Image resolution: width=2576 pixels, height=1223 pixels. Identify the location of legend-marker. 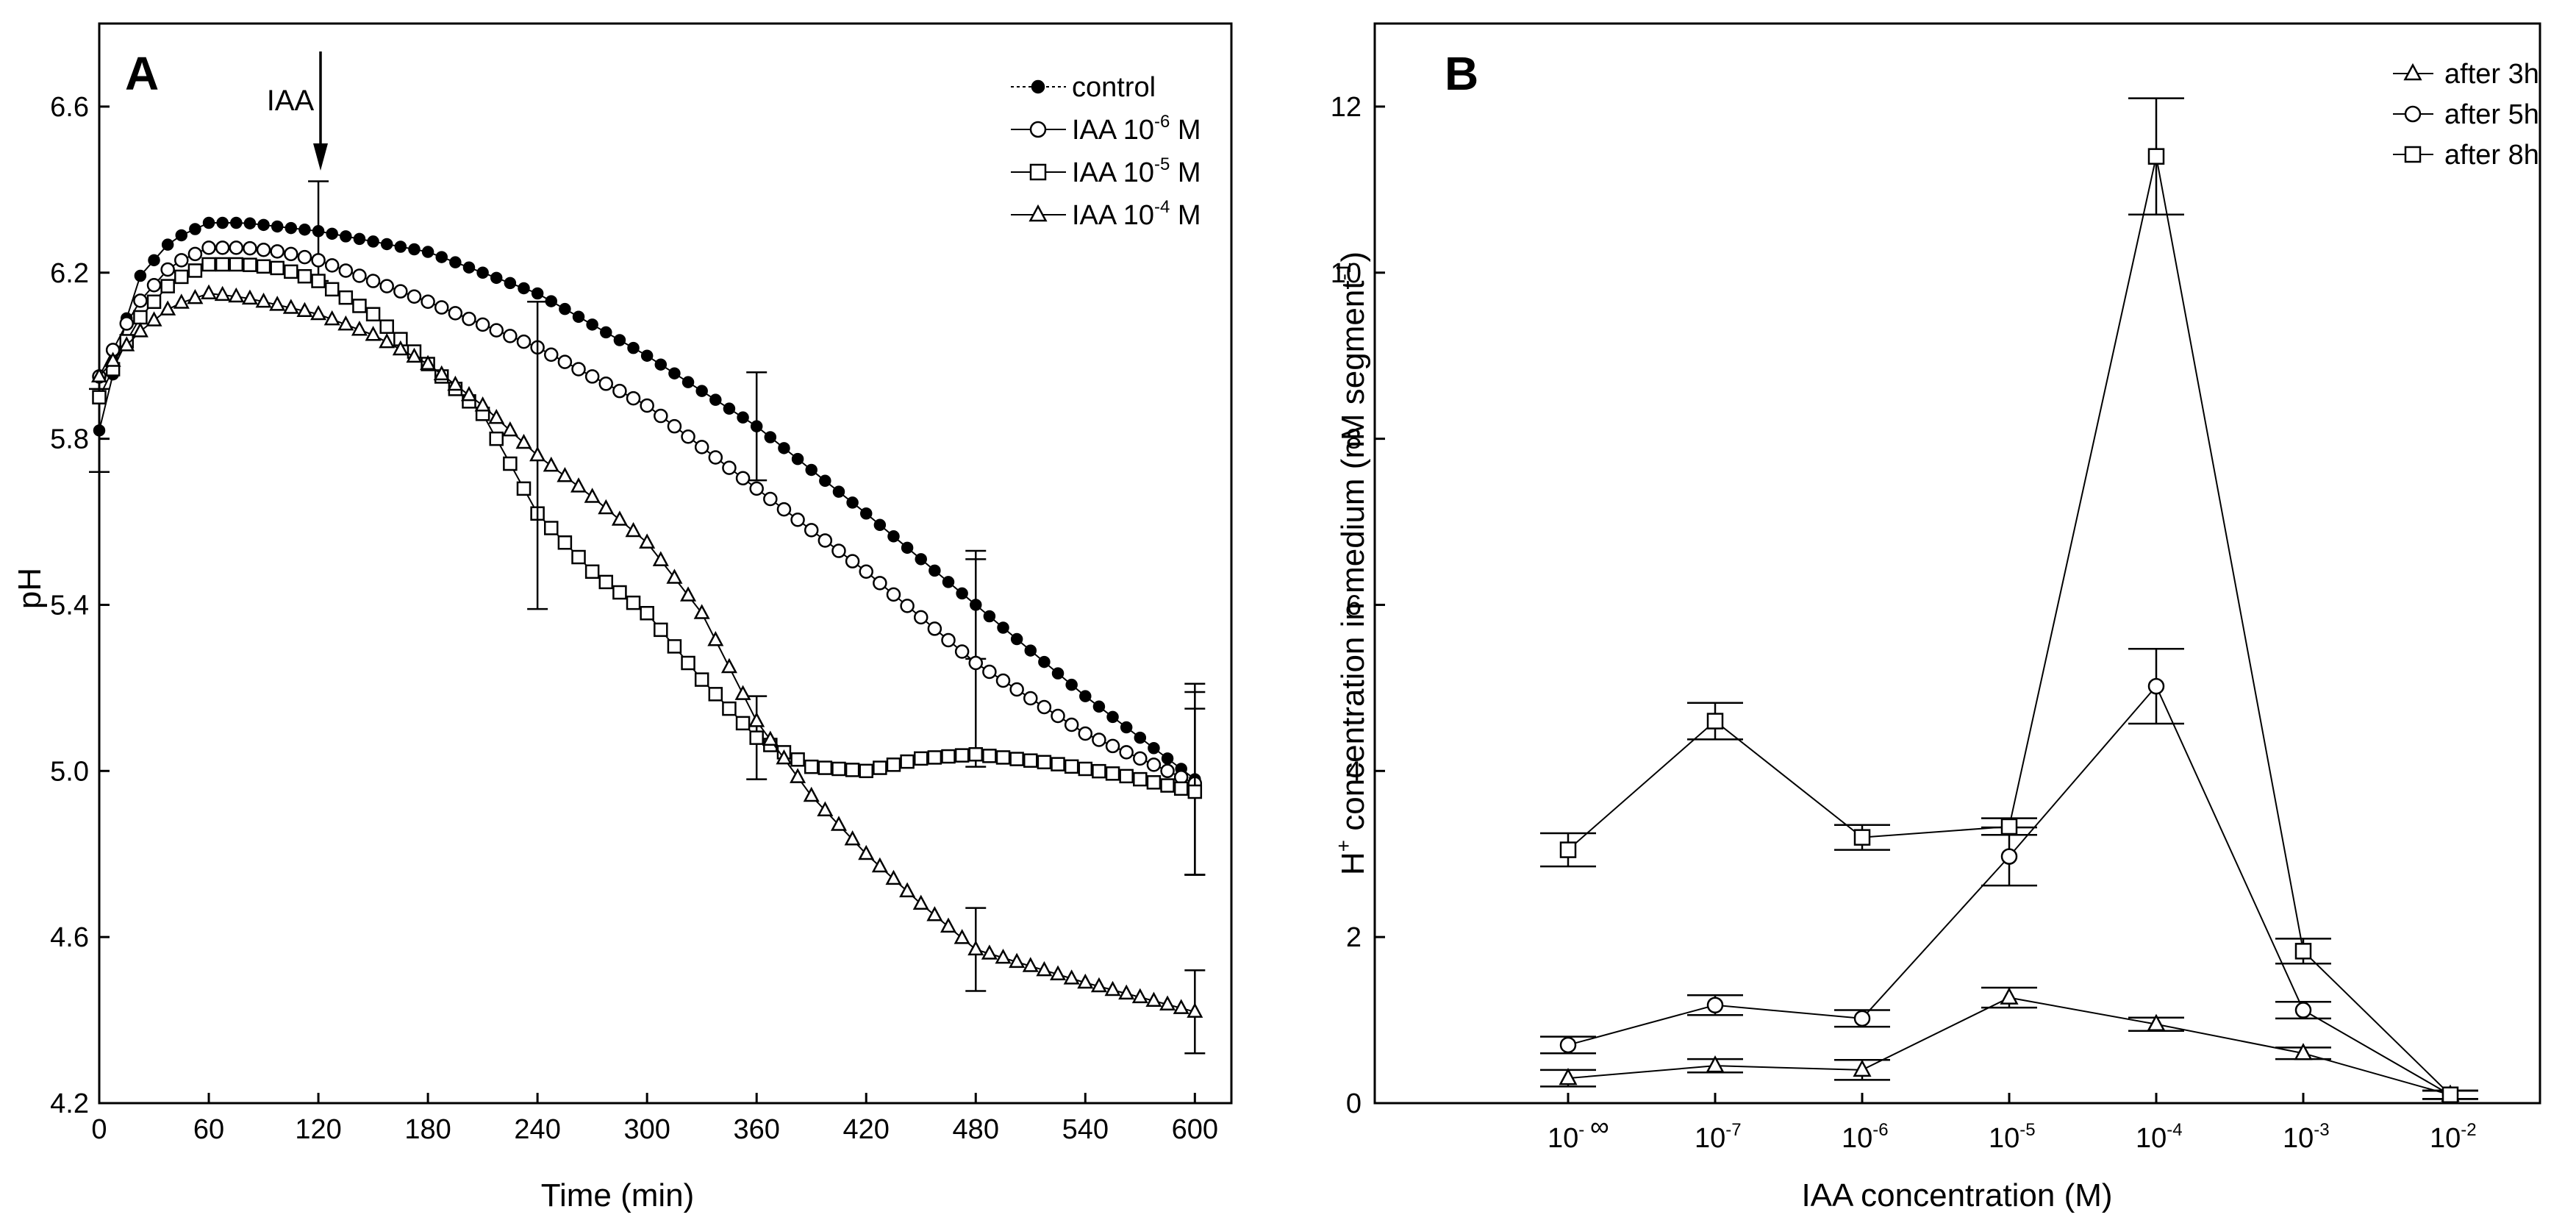
(1038, 172).